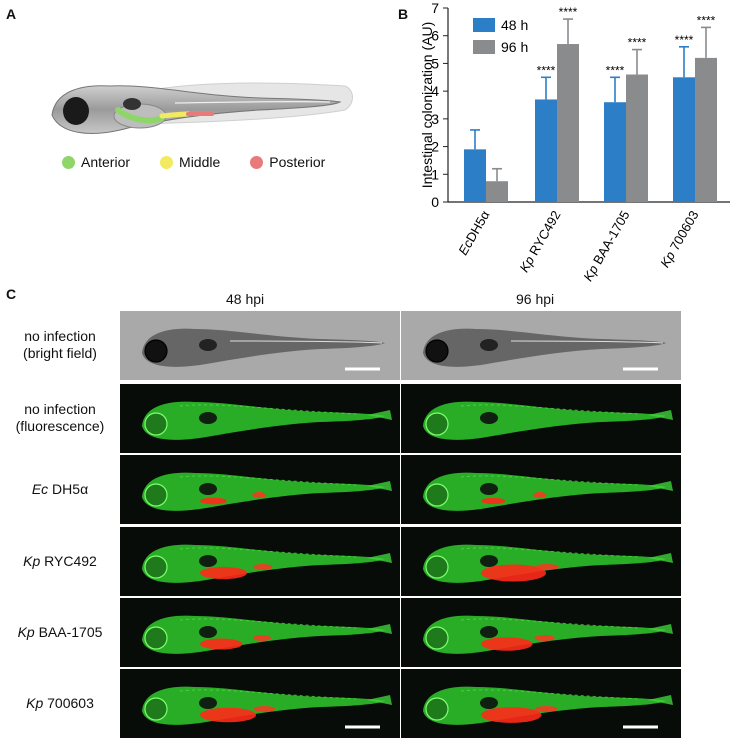 Image resolution: width=734 pixels, height=742 pixels. I want to click on legend-swatch-posterior, so click(257, 162).